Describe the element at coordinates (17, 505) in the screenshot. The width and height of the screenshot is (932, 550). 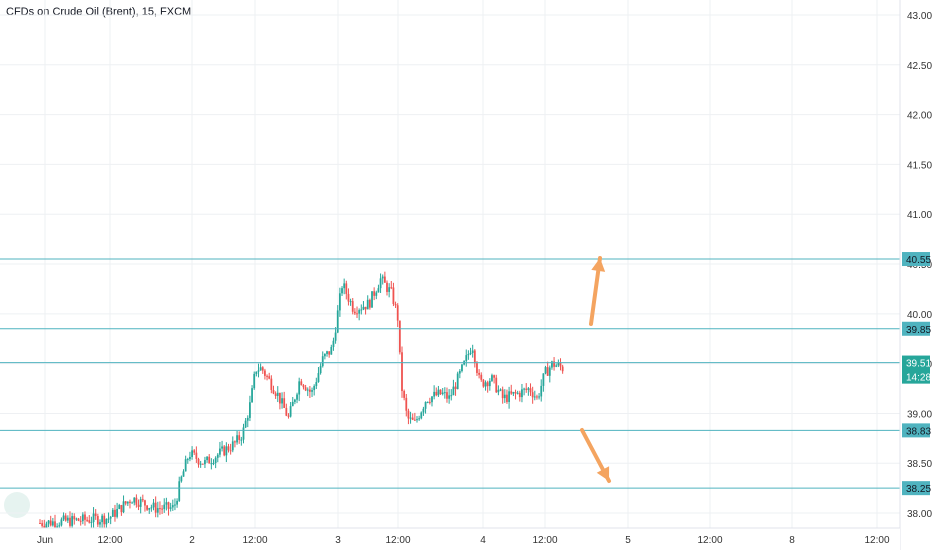
I see `tradingview-logo` at that location.